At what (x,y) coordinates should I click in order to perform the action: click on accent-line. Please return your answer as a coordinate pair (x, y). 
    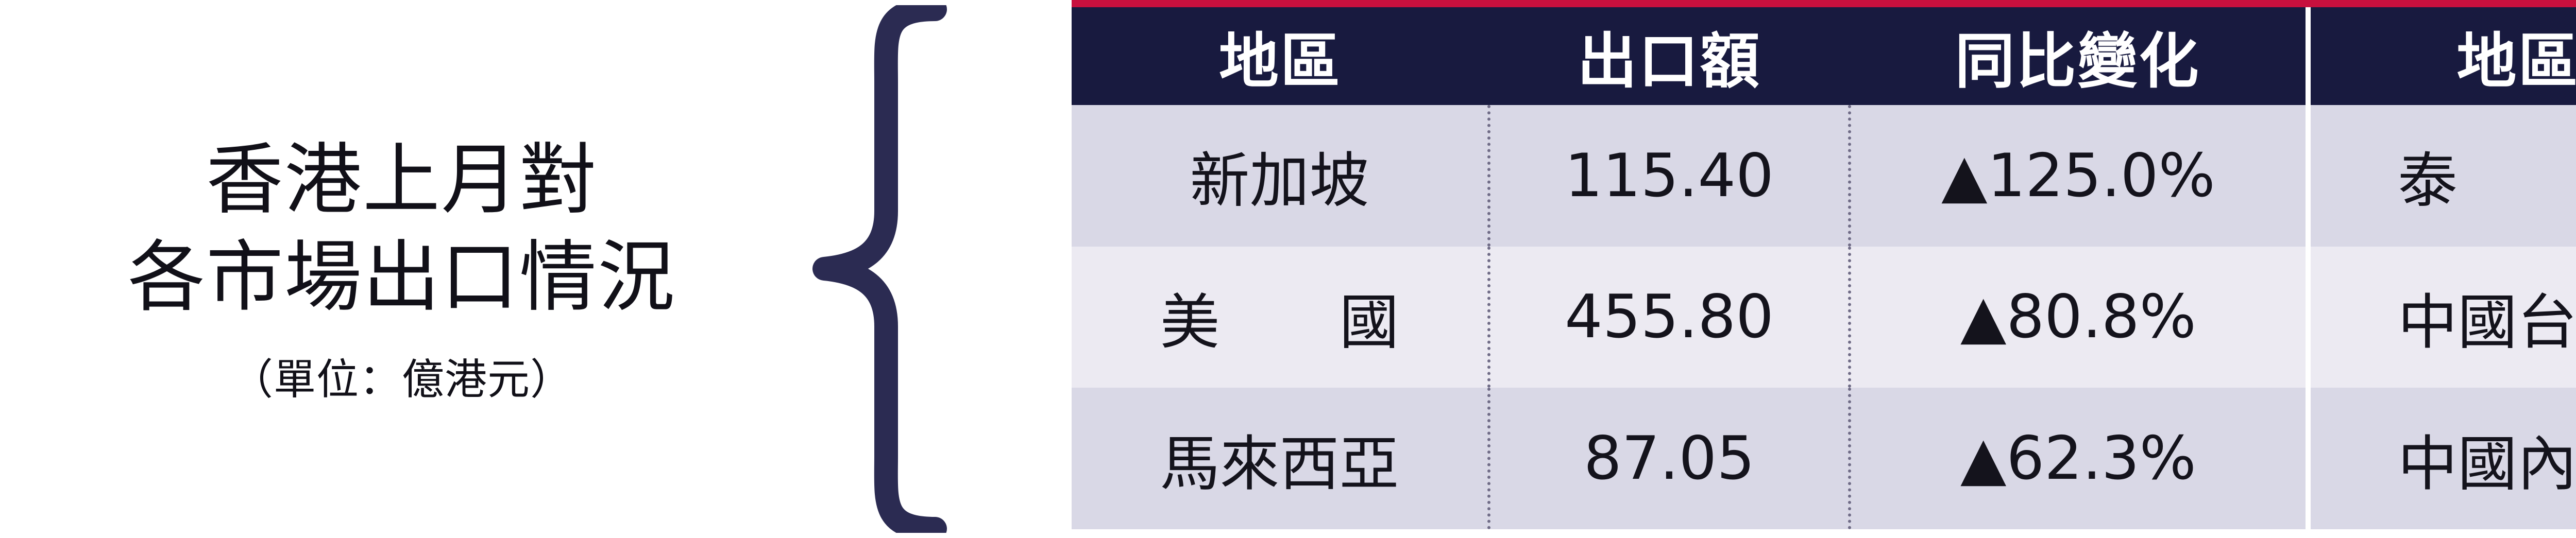
    Looking at the image, I should click on (1824, 3).